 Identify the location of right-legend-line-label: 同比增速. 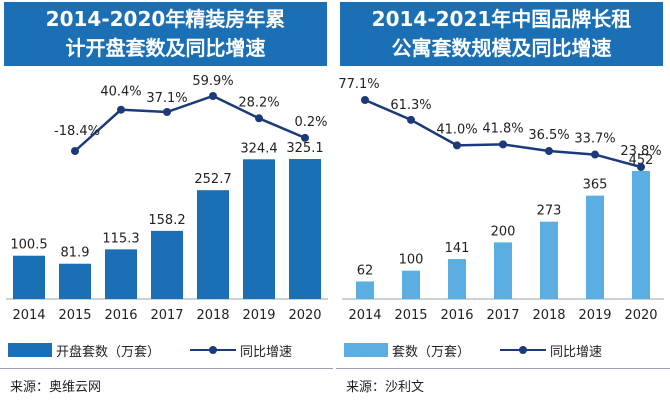
(576, 352).